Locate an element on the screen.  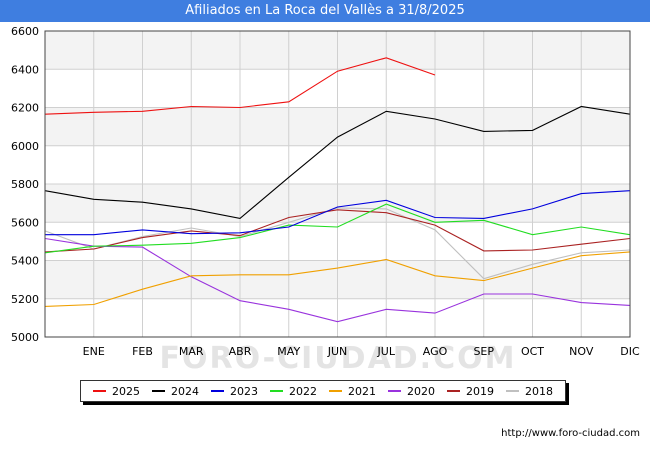
legend-item-2021: 2021 is located at coordinates (352, 391).